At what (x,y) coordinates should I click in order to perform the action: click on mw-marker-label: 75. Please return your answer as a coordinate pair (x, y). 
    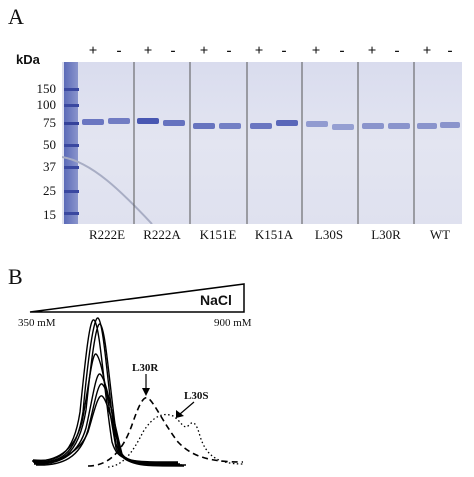
    Looking at the image, I should click on (49, 122).